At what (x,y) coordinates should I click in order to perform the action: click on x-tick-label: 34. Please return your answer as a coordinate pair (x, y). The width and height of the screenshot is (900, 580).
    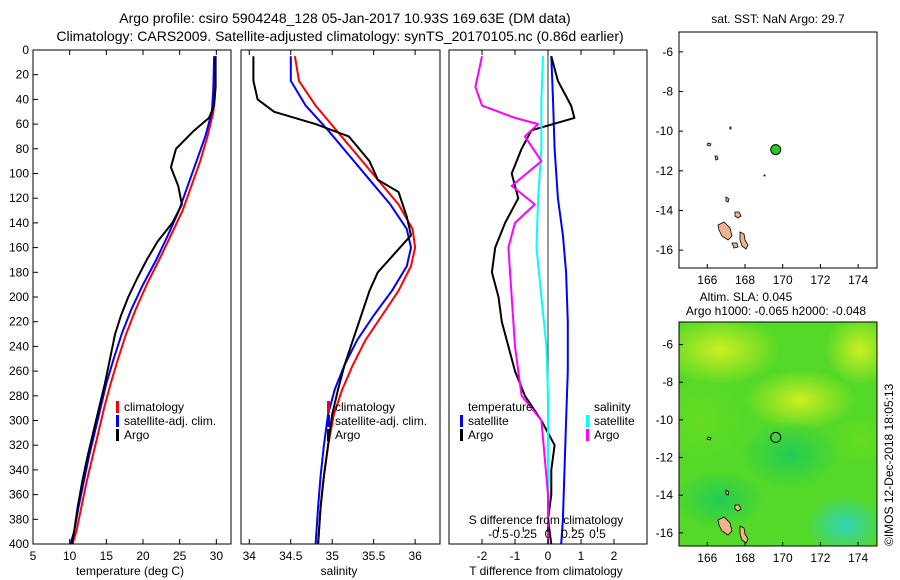
    Looking at the image, I should click on (250, 556).